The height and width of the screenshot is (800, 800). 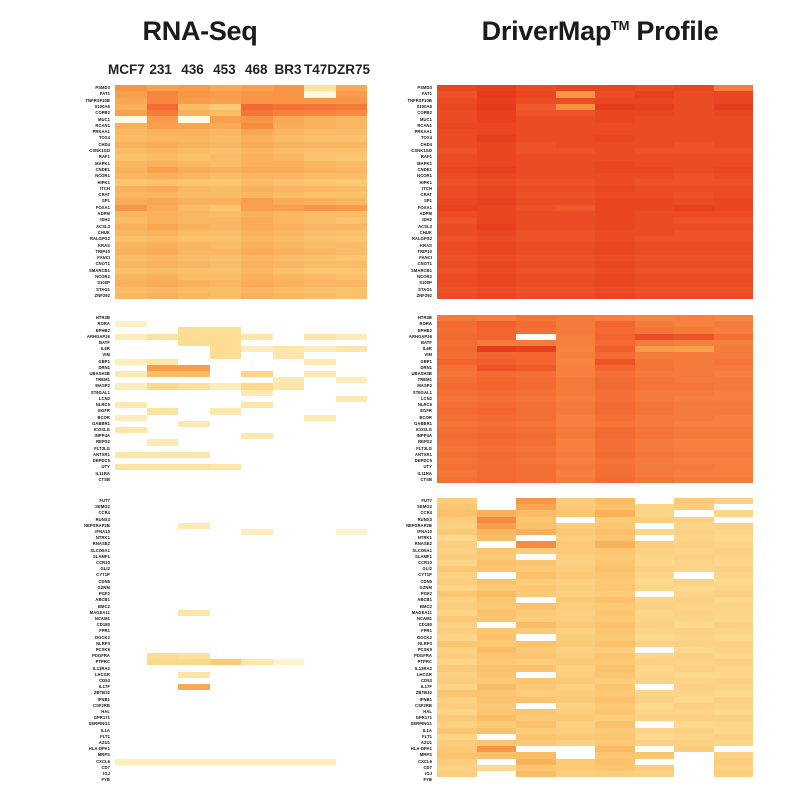 What do you see at coordinates (104, 606) in the screenshot?
I see `gene-label: BMC2` at bounding box center [104, 606].